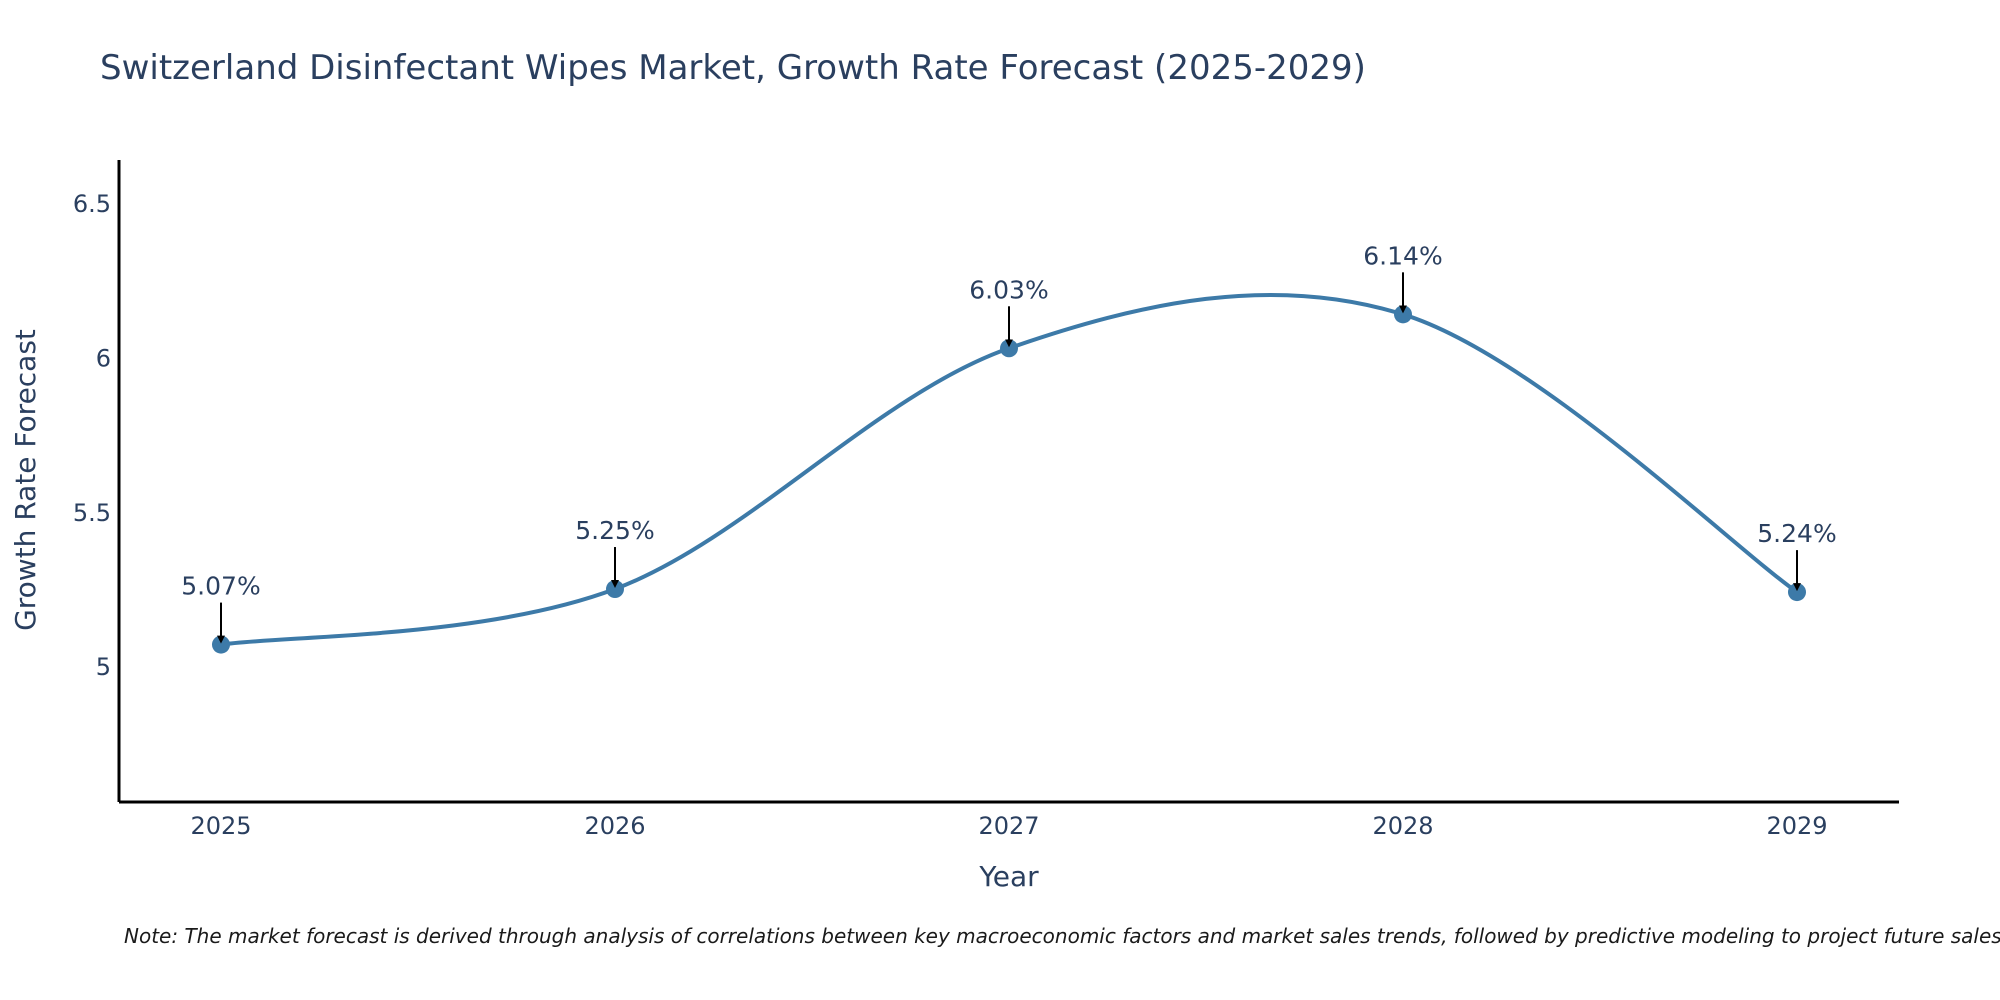  I want to click on x-tick-label: 2026, so click(614, 826).